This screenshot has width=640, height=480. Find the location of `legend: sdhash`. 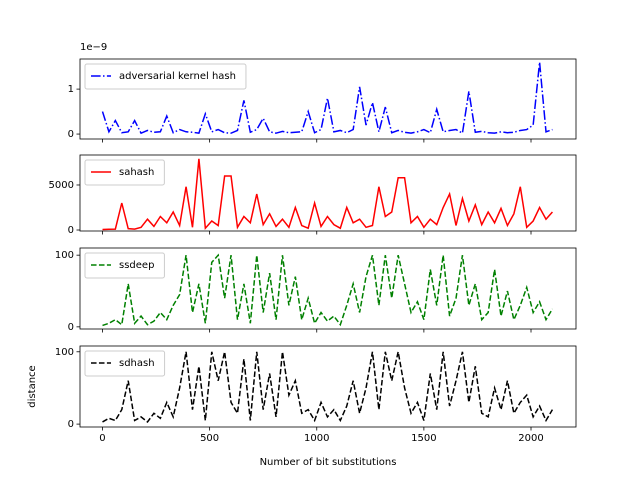

legend: sdhash is located at coordinates (125, 363).